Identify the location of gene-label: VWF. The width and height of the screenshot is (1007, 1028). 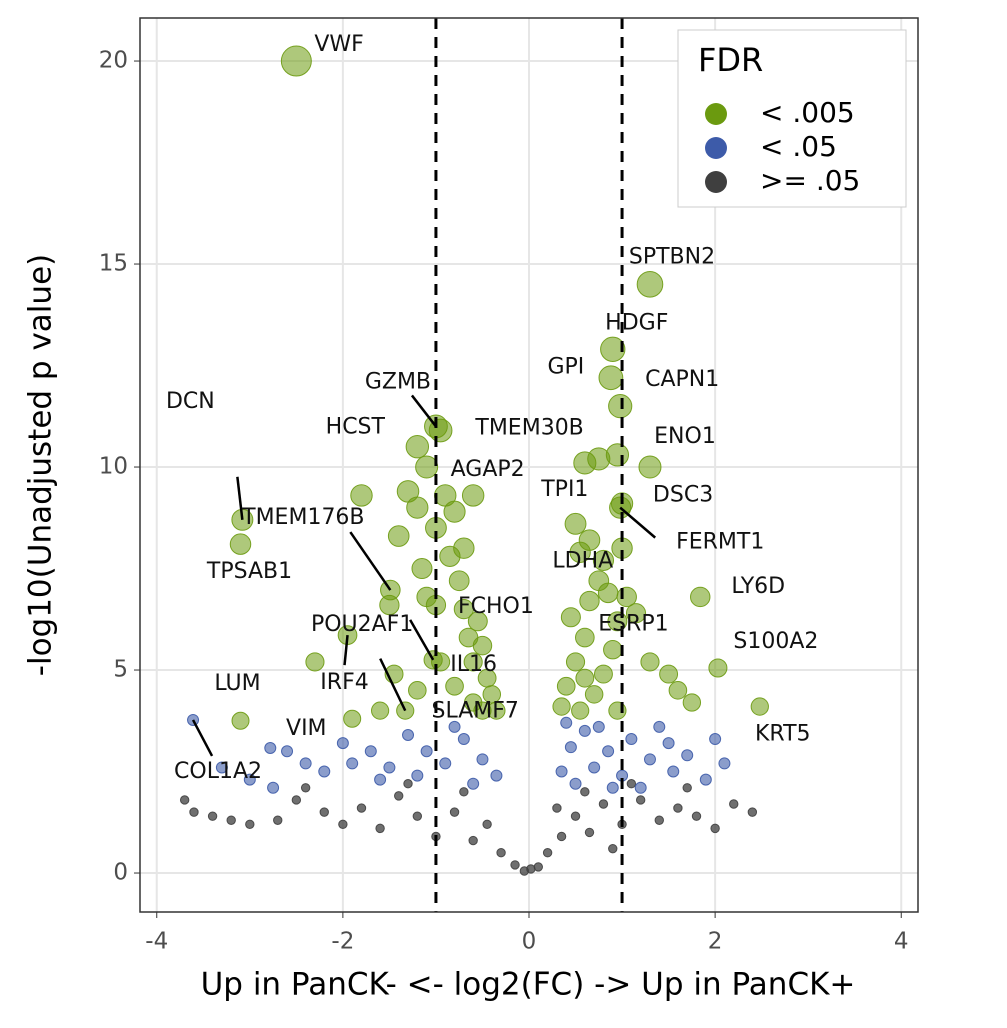
(338, 44).